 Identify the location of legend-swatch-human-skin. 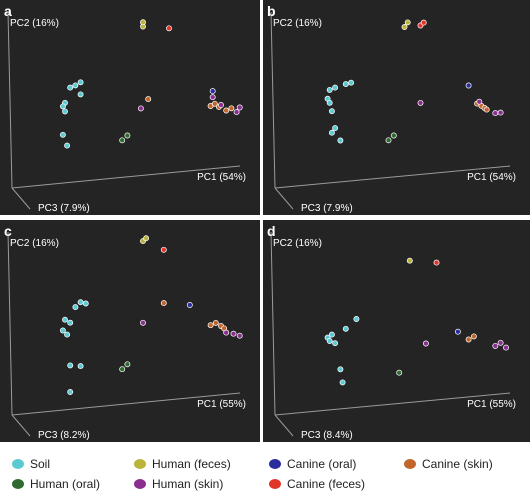
(140, 484).